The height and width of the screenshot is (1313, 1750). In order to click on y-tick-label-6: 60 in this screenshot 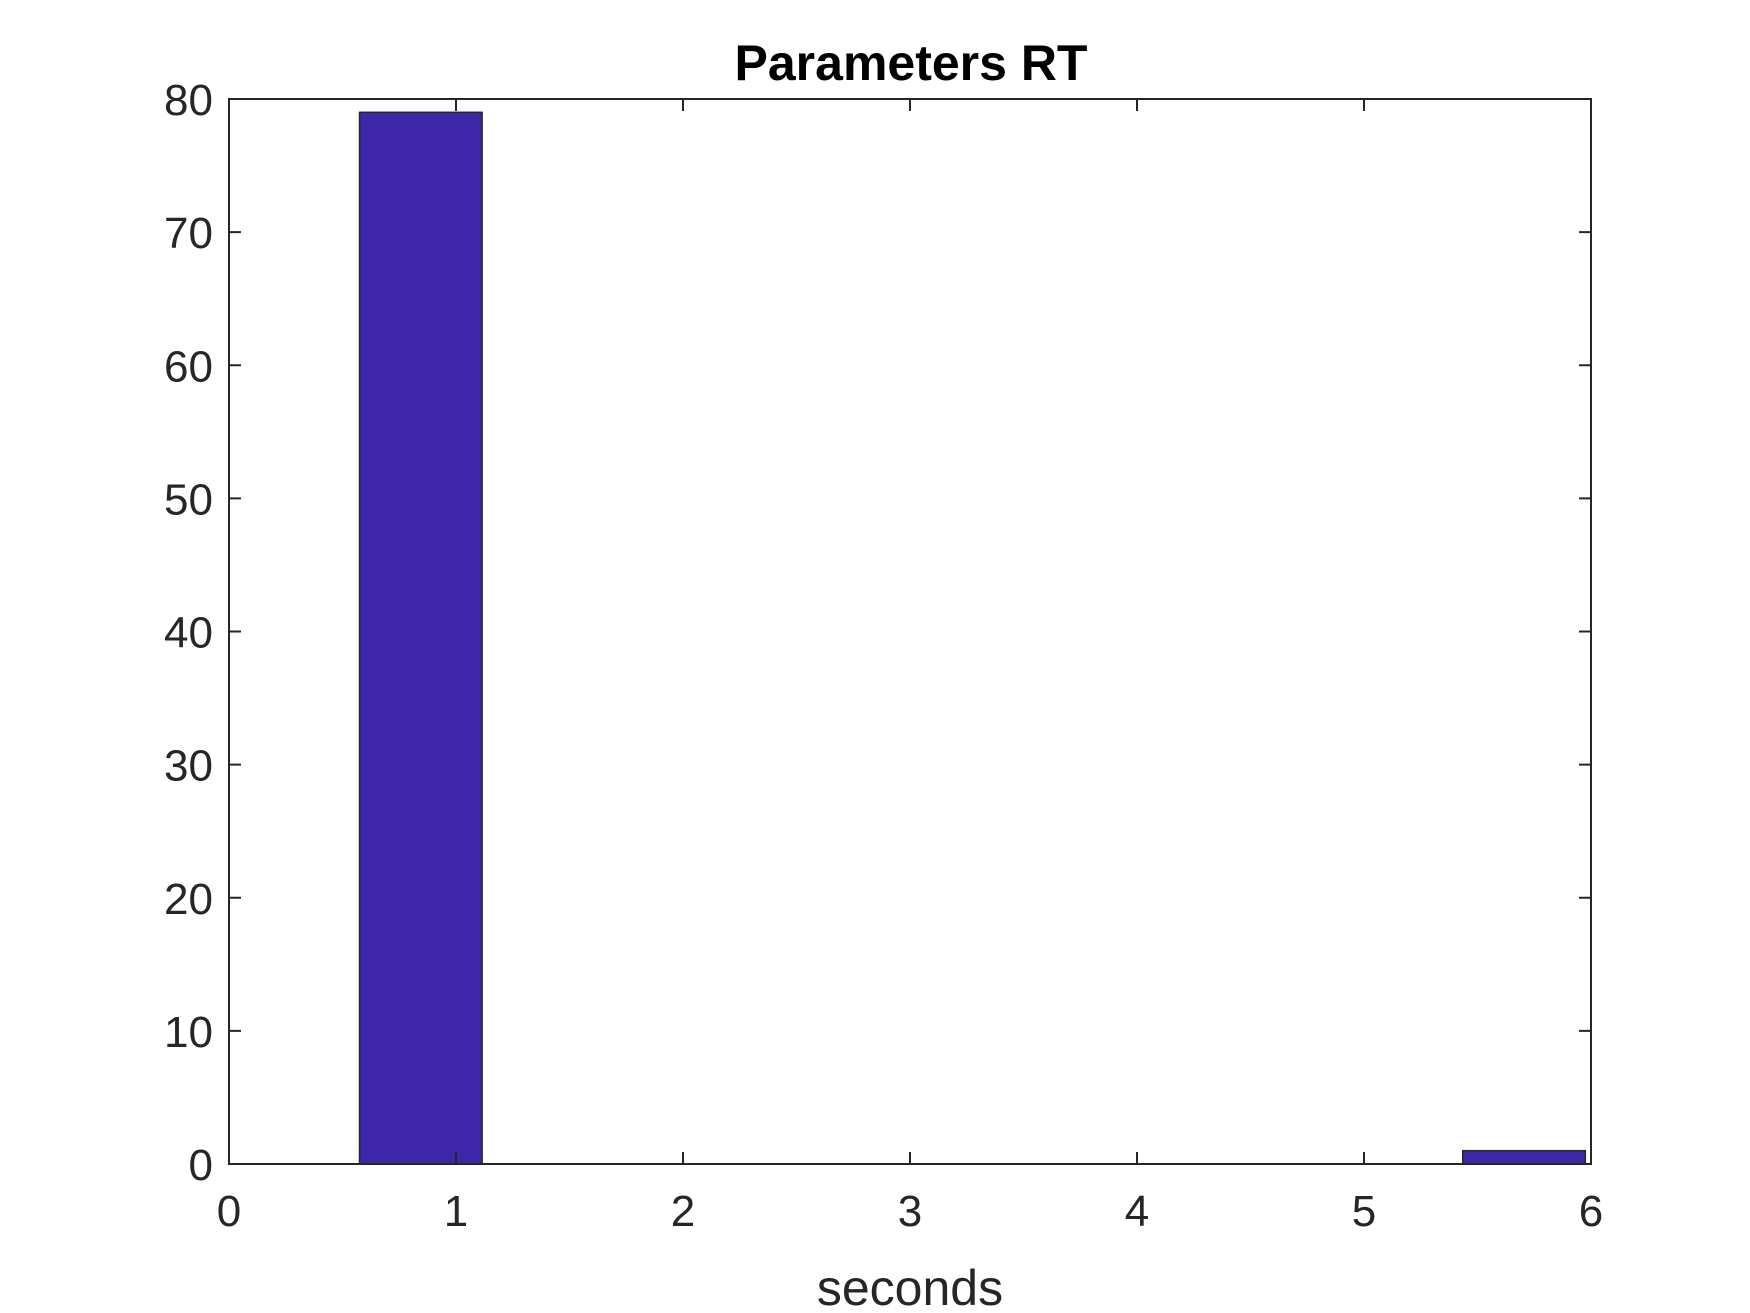, I will do `click(188, 366)`.